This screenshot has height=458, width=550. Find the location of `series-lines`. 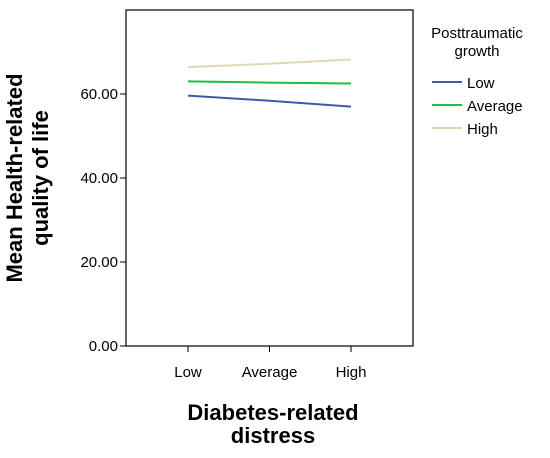

series-lines is located at coordinates (269, 83).